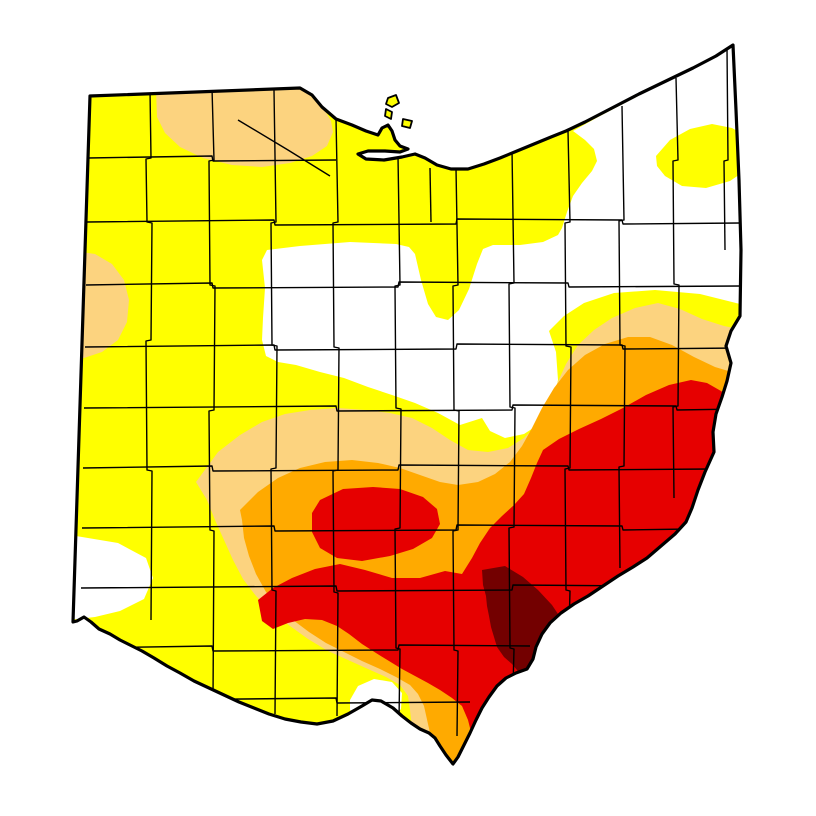  What do you see at coordinates (388, 114) in the screenshot?
I see `island-middle` at bounding box center [388, 114].